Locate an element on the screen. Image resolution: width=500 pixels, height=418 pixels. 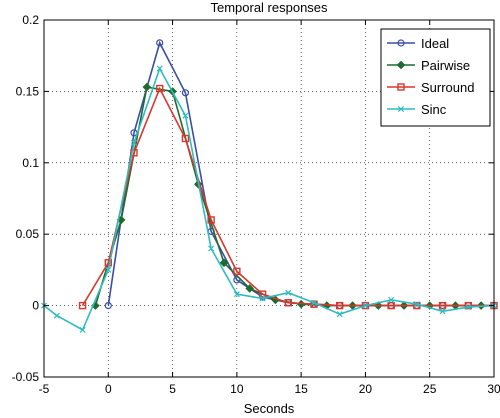
y-tick-label: 0 is located at coordinates (35, 306).